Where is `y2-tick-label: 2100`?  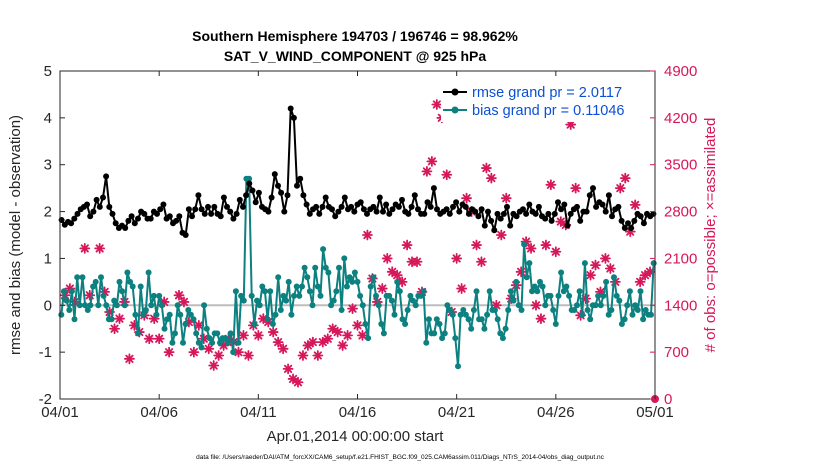
y2-tick-label: 2100 is located at coordinates (680, 258).